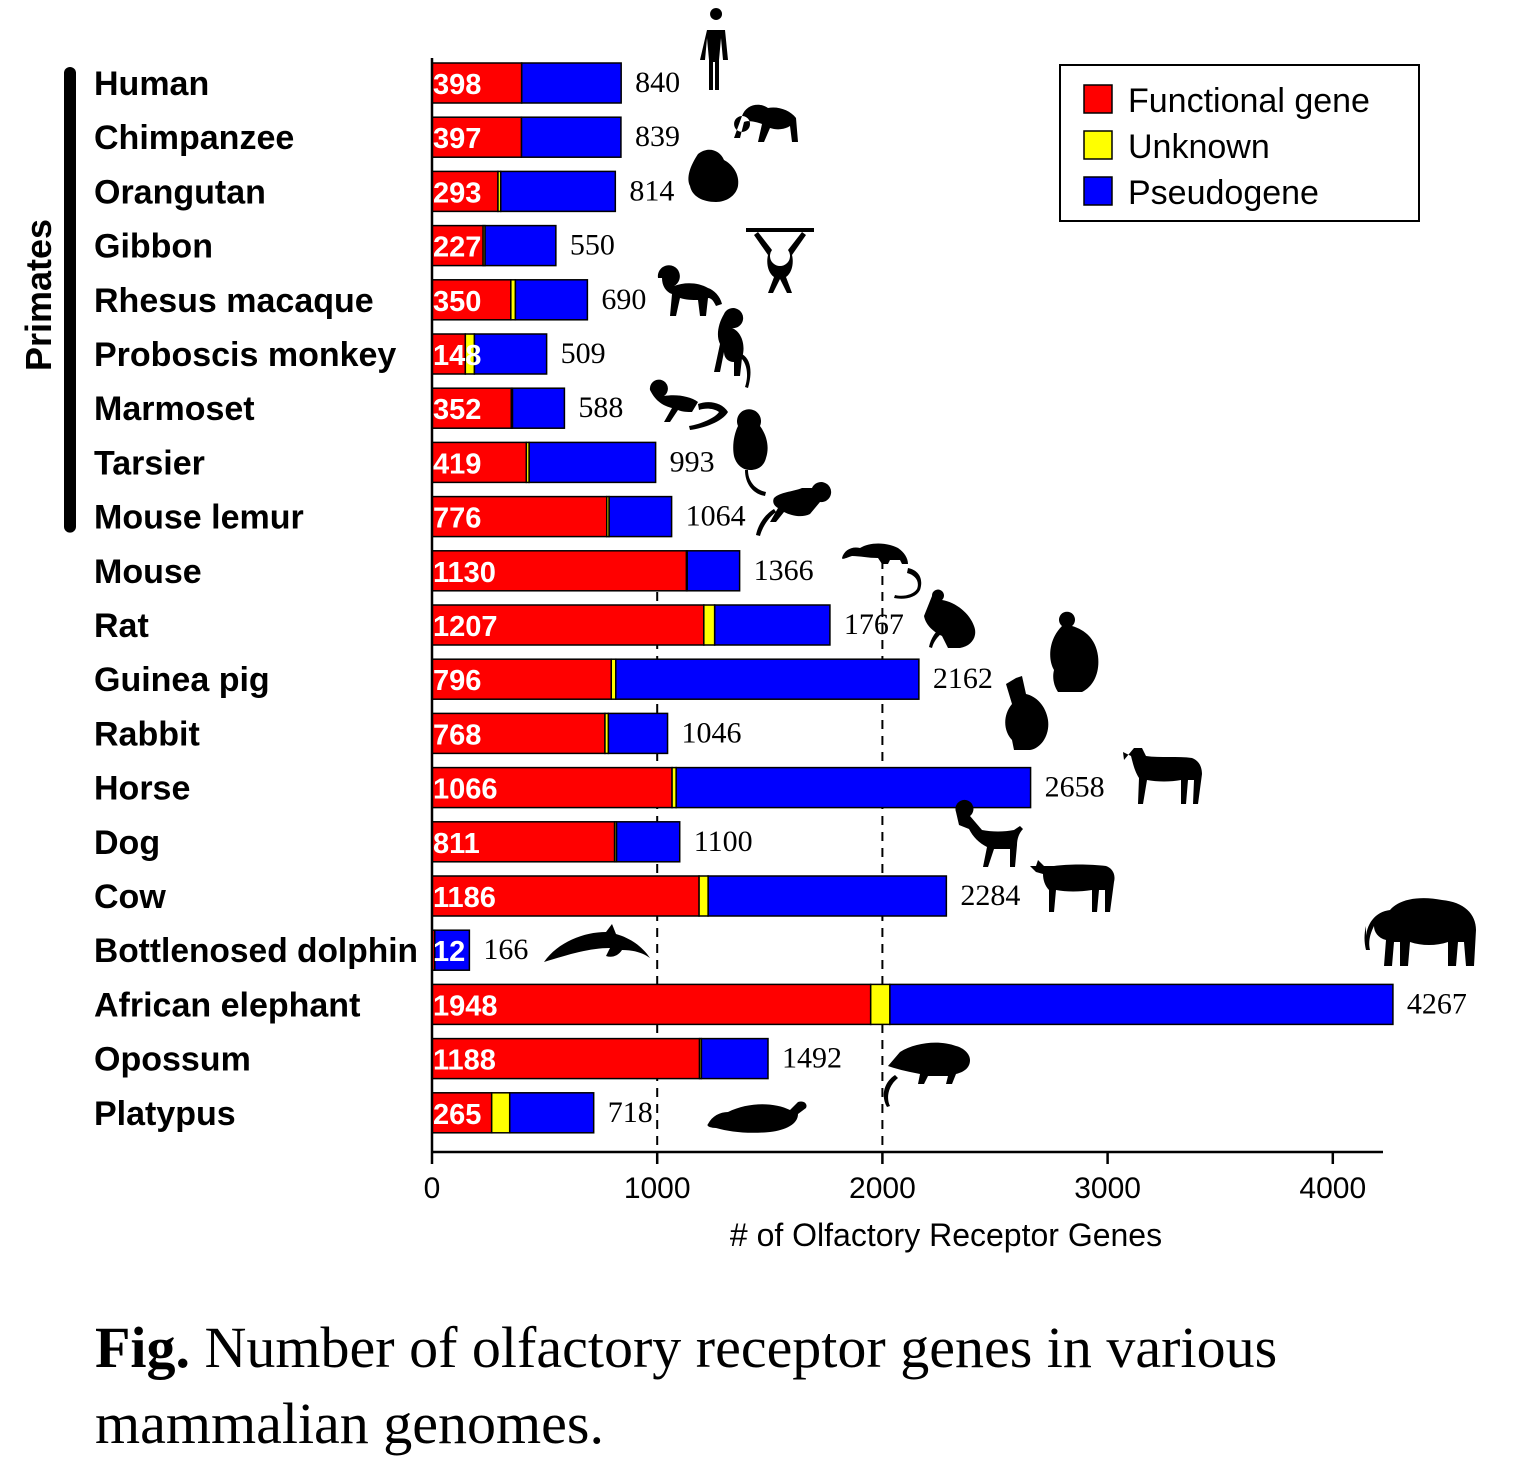  Describe the element at coordinates (950, 618) in the screenshot. I see `rat-icon` at that location.